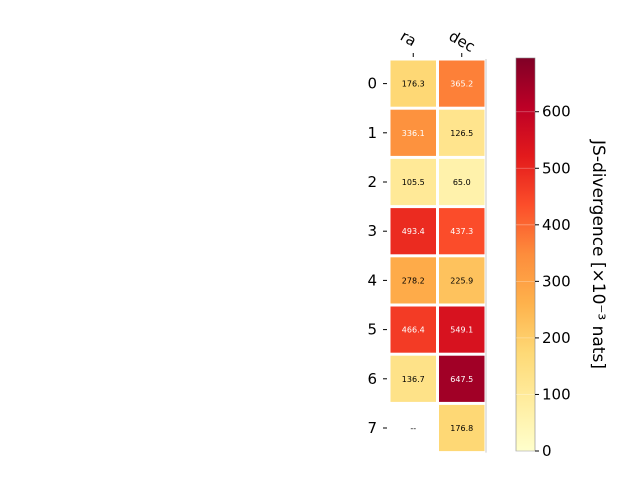  Describe the element at coordinates (372, 84) in the screenshot. I see `y-tick-label: 0` at that location.